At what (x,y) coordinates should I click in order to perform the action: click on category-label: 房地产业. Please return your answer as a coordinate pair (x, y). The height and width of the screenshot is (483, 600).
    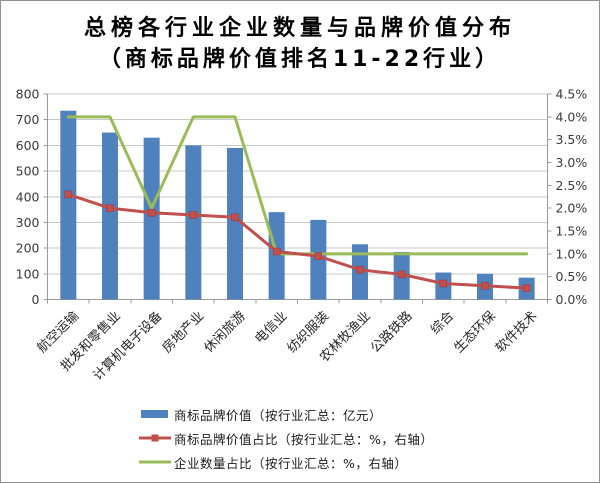
    Looking at the image, I should click on (183, 332).